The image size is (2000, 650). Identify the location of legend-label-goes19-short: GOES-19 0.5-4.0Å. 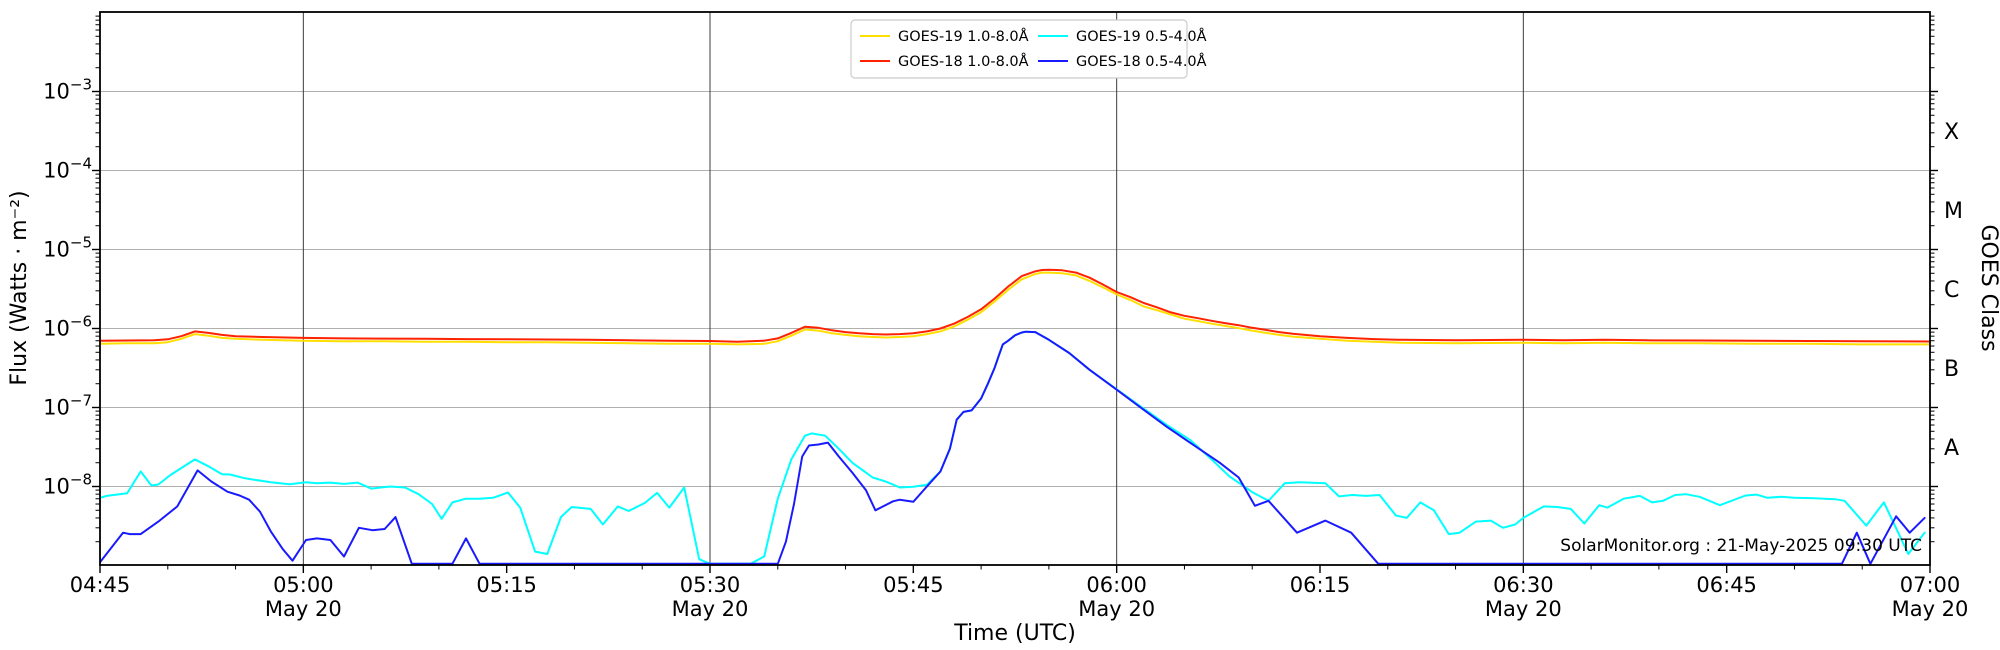
(1141, 36).